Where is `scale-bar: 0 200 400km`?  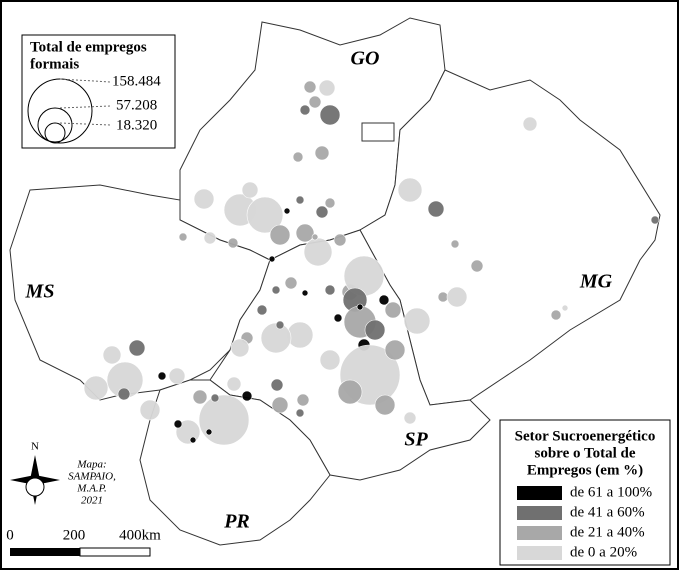
scale-bar: 0 200 400km is located at coordinates (83, 542).